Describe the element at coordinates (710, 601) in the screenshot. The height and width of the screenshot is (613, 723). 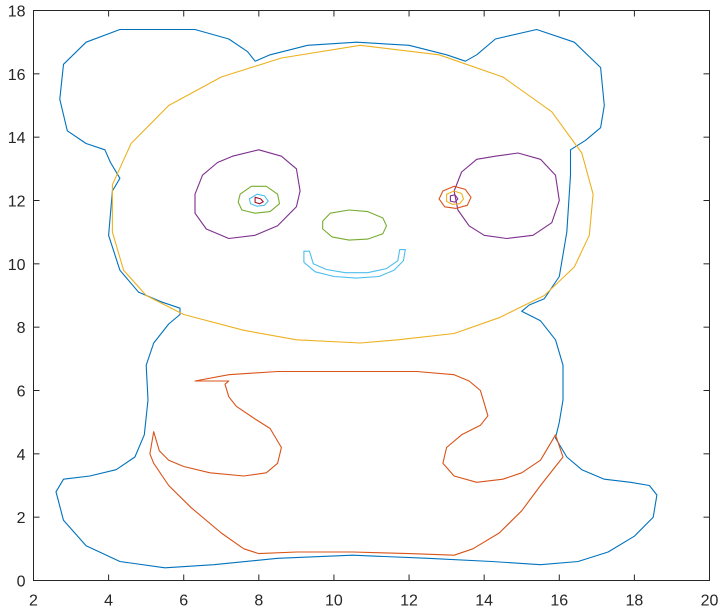
I see `x-tick-label: 20` at that location.